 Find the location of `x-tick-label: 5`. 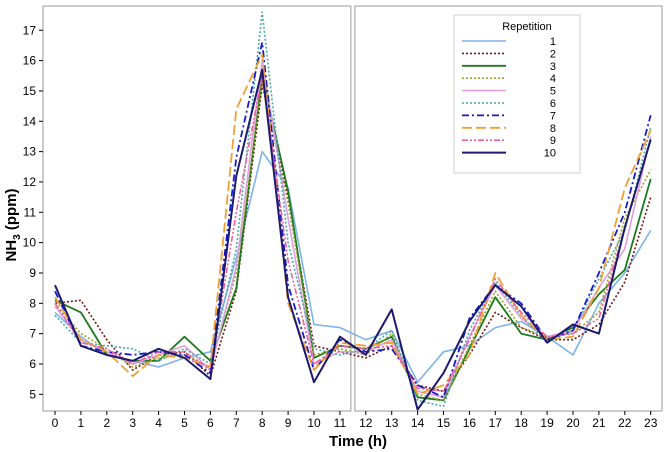

x-tick-label: 5 is located at coordinates (184, 423).